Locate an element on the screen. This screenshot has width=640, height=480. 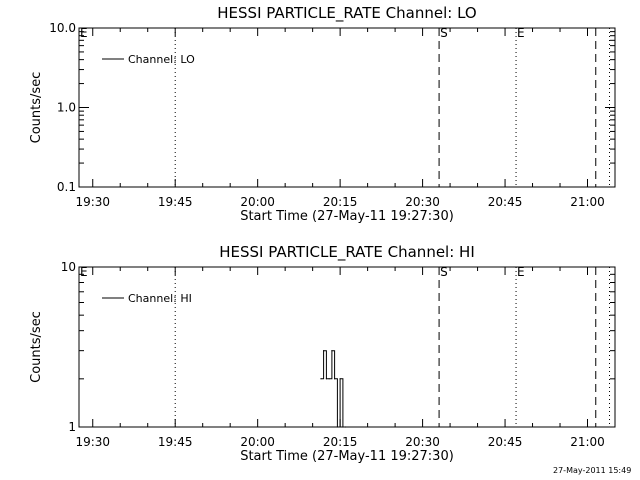
x-tick-label-lo: 20:30 is located at coordinates (422, 202).